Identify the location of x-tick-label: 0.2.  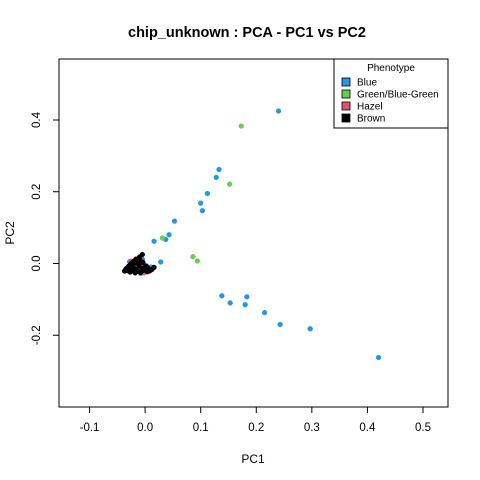
(256, 428).